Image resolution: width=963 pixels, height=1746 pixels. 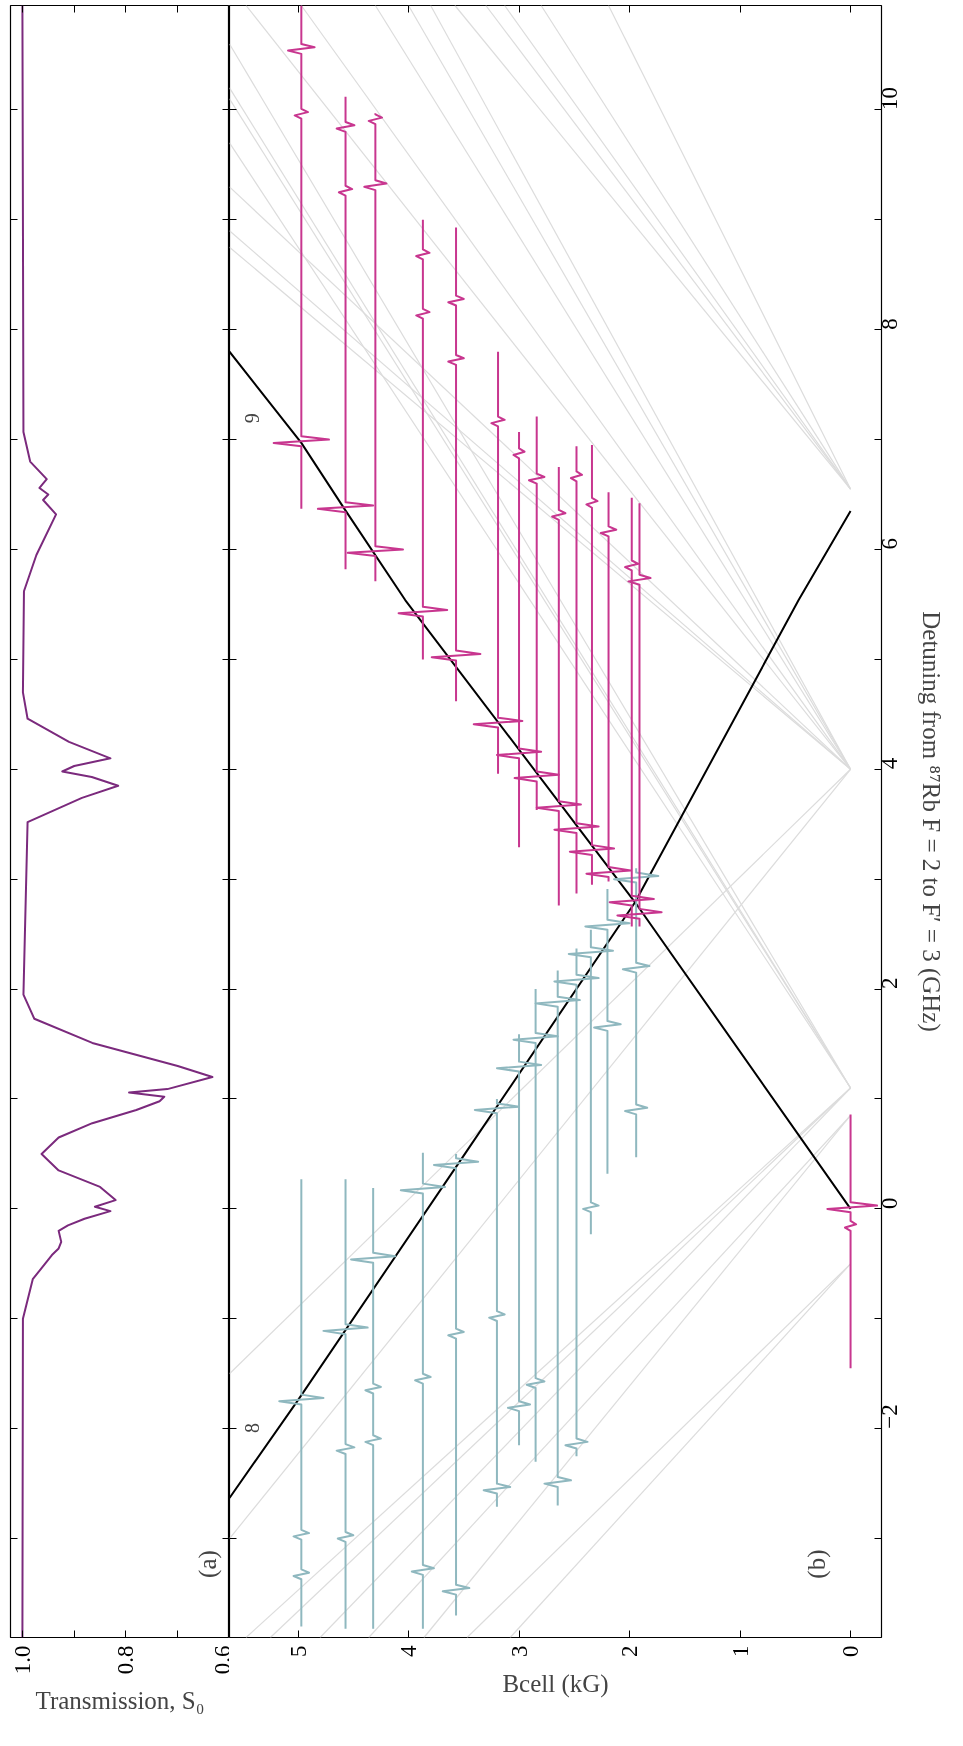 What do you see at coordinates (126, 1660) in the screenshot?
I see `x-tick-label: 0.8` at bounding box center [126, 1660].